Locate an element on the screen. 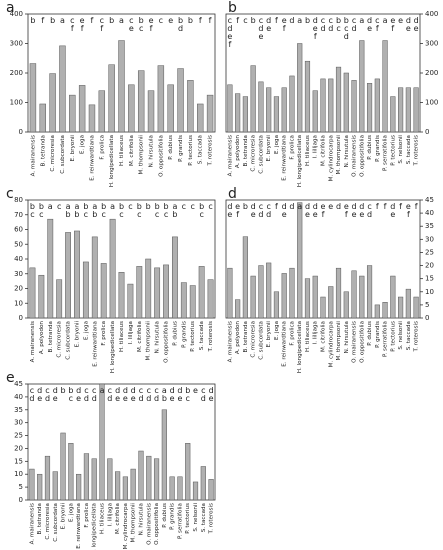 This screenshot has width=443, height=550. y-tick-label: 45 is located at coordinates (18, 384).